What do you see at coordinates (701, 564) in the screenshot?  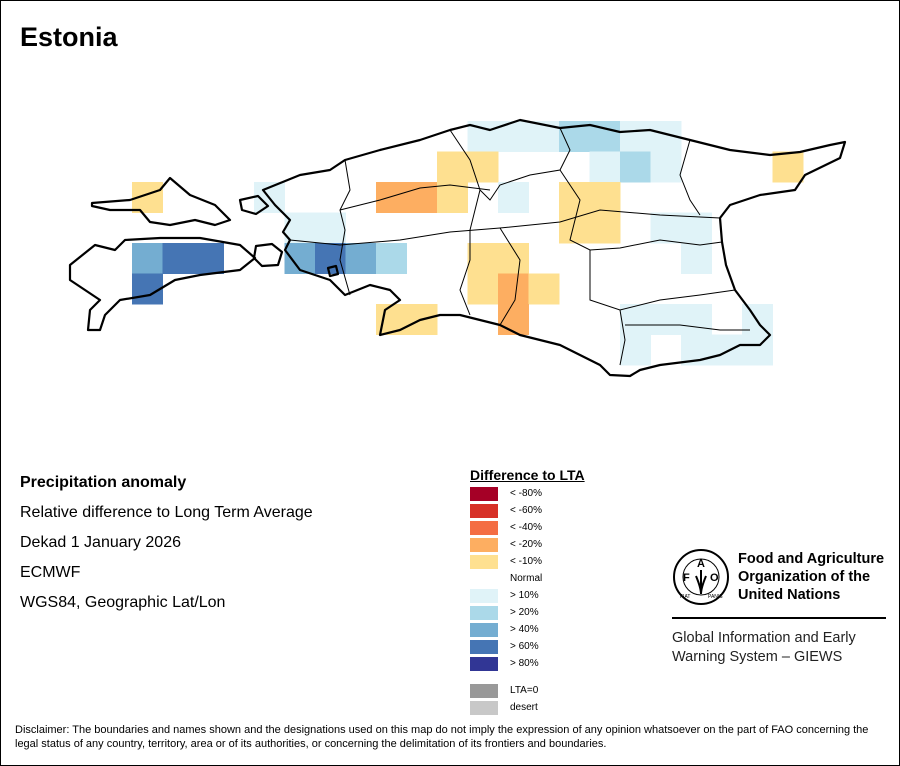 I see `svg-text: A` at bounding box center [701, 564].